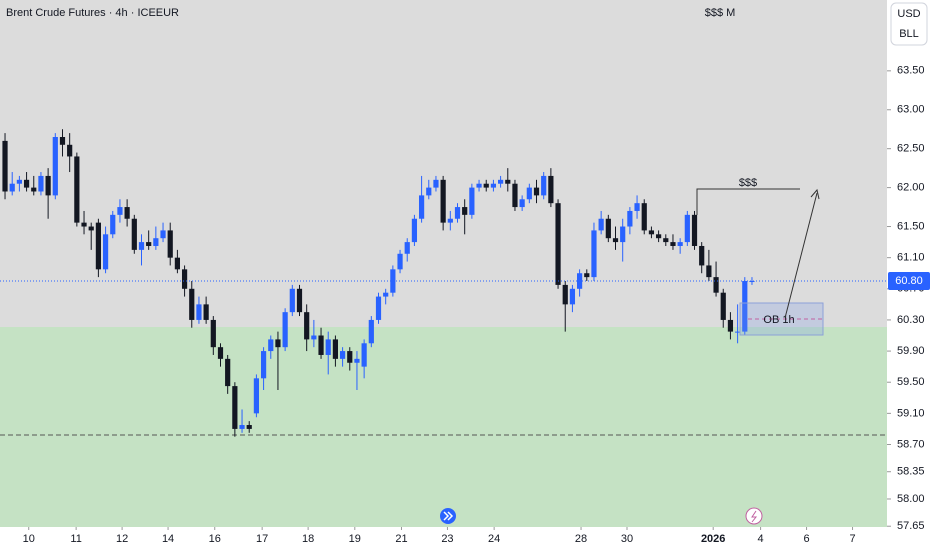 Image resolution: width=932 pixels, height=550 pixels. I want to click on x-tick-label: 14, so click(168, 539).